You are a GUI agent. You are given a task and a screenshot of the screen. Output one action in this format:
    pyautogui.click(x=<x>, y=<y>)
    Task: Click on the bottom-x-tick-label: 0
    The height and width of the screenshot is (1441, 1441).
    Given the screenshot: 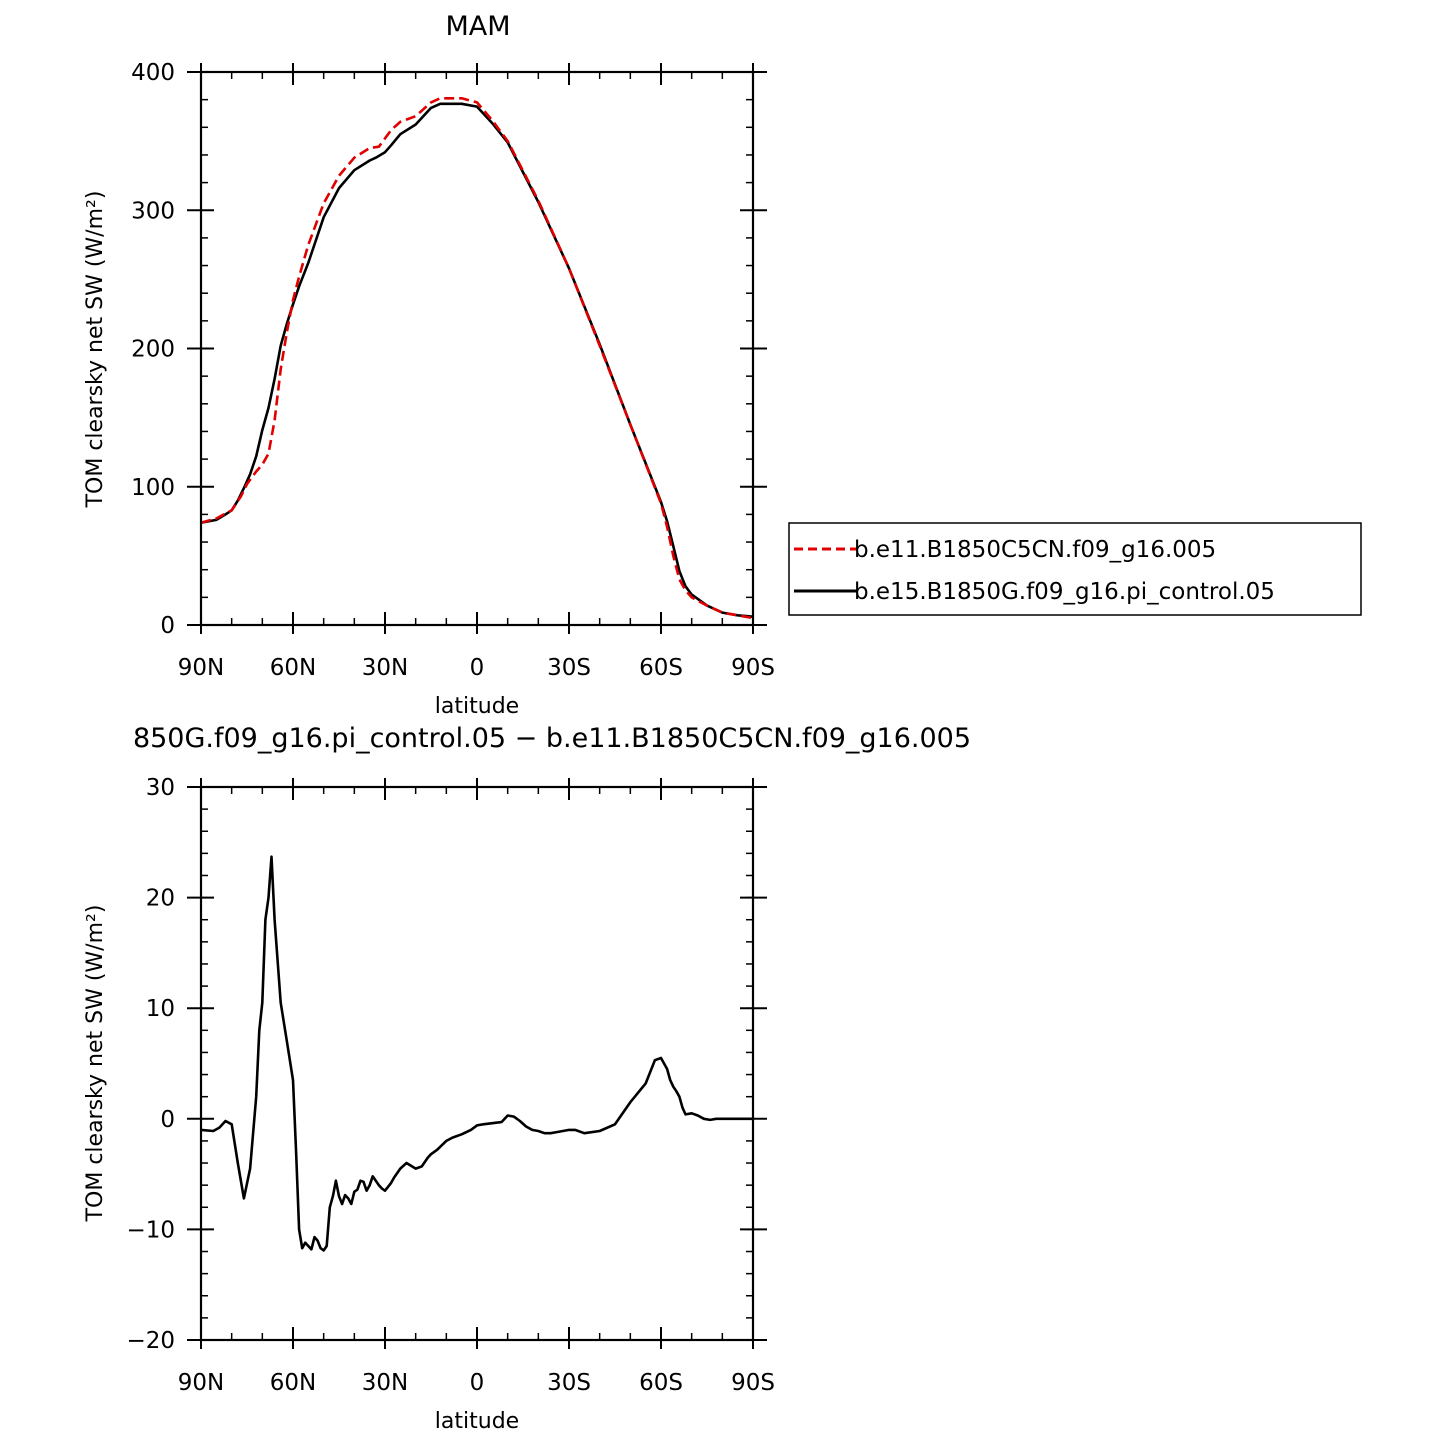 What is the action you would take?
    pyautogui.click(x=477, y=1383)
    